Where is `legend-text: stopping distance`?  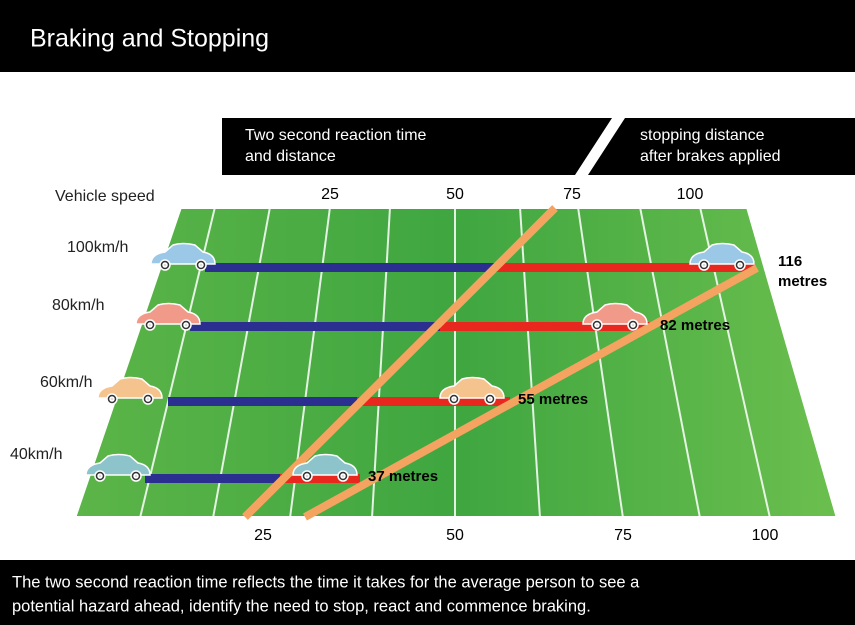
legend-text: stopping distance is located at coordinates (702, 135).